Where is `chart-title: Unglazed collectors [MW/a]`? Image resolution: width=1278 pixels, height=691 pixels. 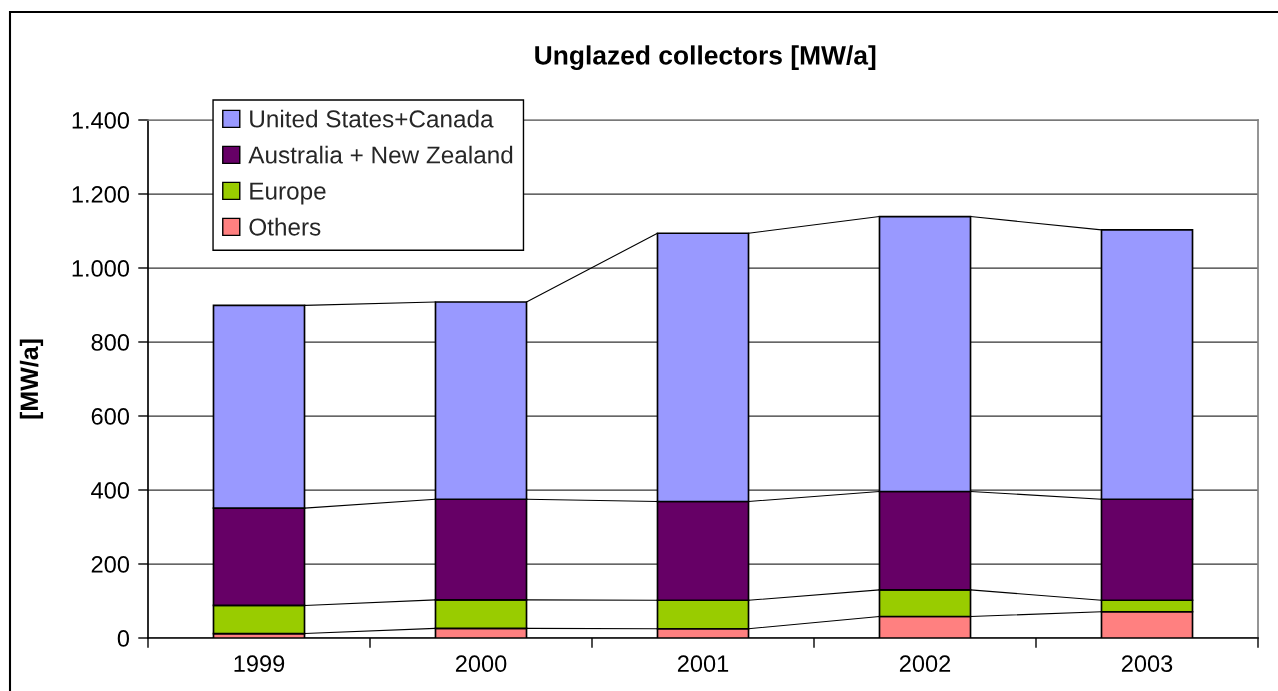
chart-title: Unglazed collectors [MW/a] is located at coordinates (705, 58).